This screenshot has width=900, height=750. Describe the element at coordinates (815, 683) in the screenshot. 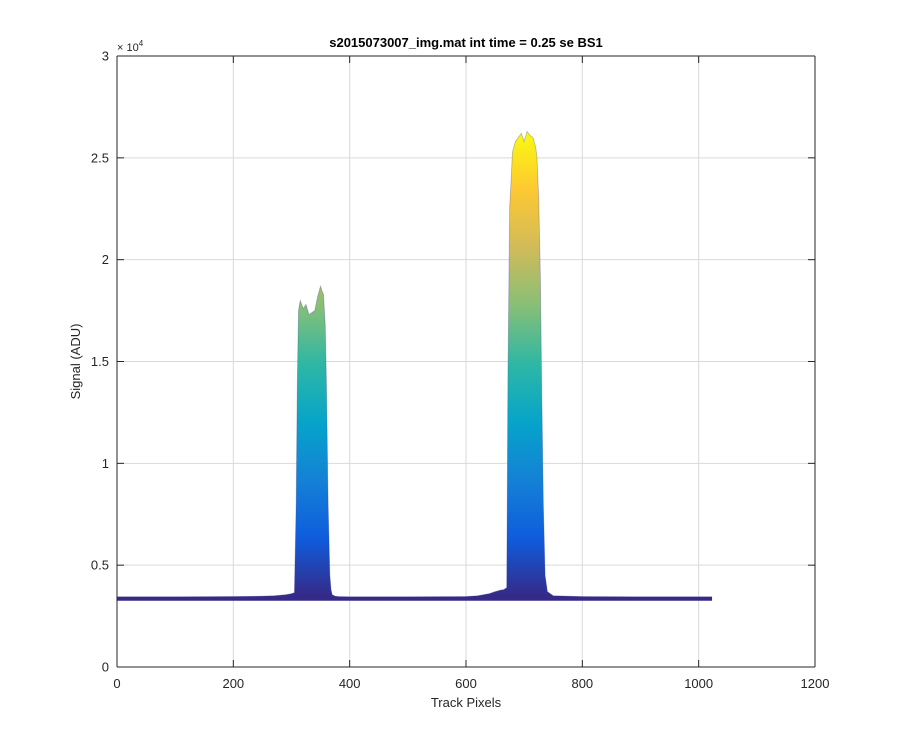

I see `x-tick-label: 1200` at that location.